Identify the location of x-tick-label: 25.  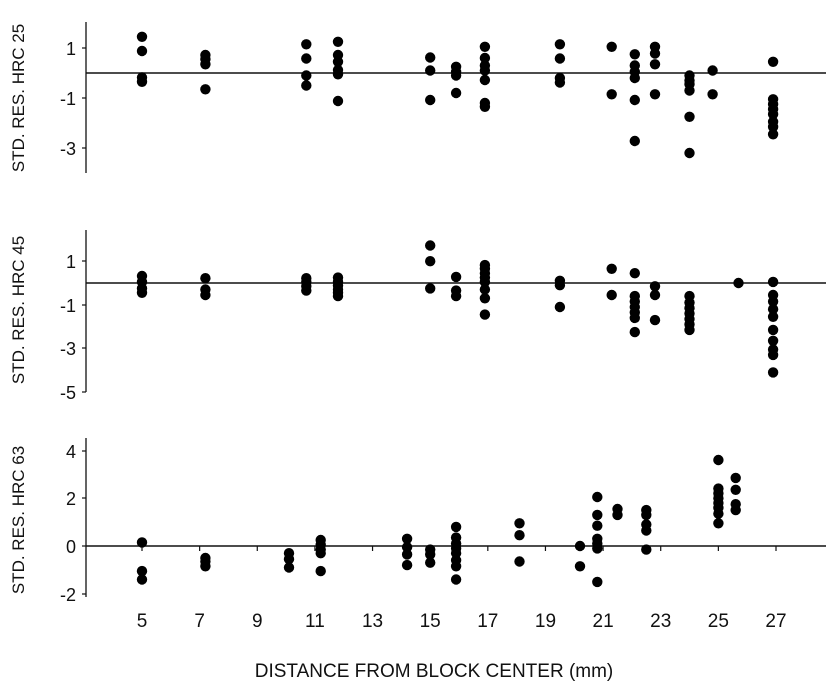
(718, 621).